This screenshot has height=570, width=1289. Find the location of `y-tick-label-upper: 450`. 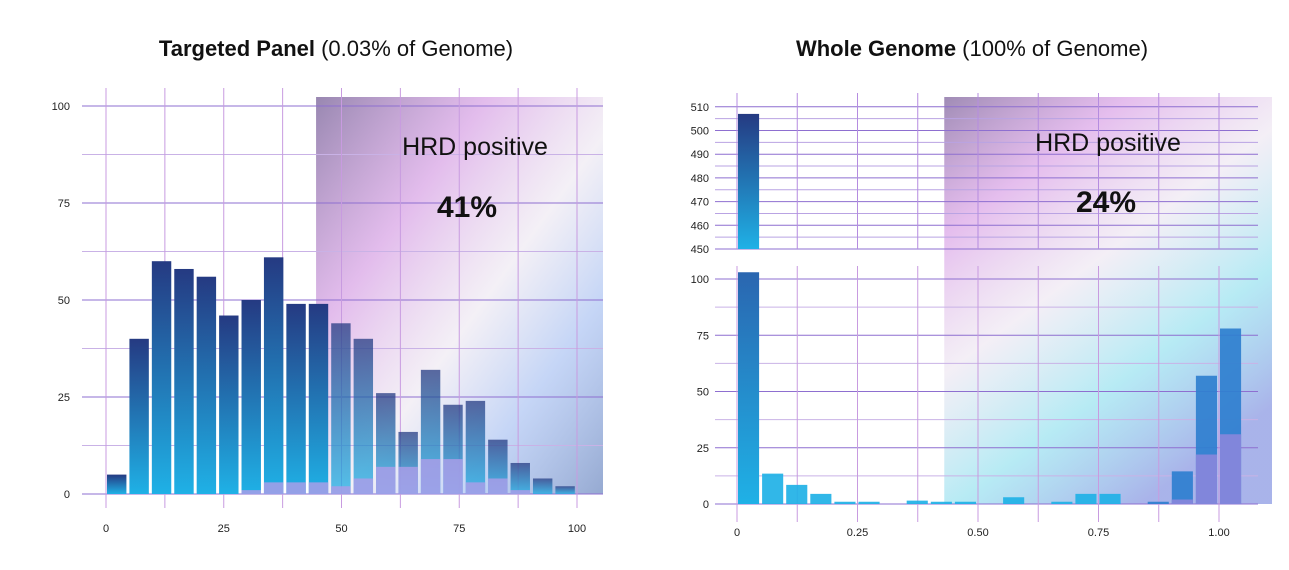

y-tick-label-upper: 450 is located at coordinates (700, 250).